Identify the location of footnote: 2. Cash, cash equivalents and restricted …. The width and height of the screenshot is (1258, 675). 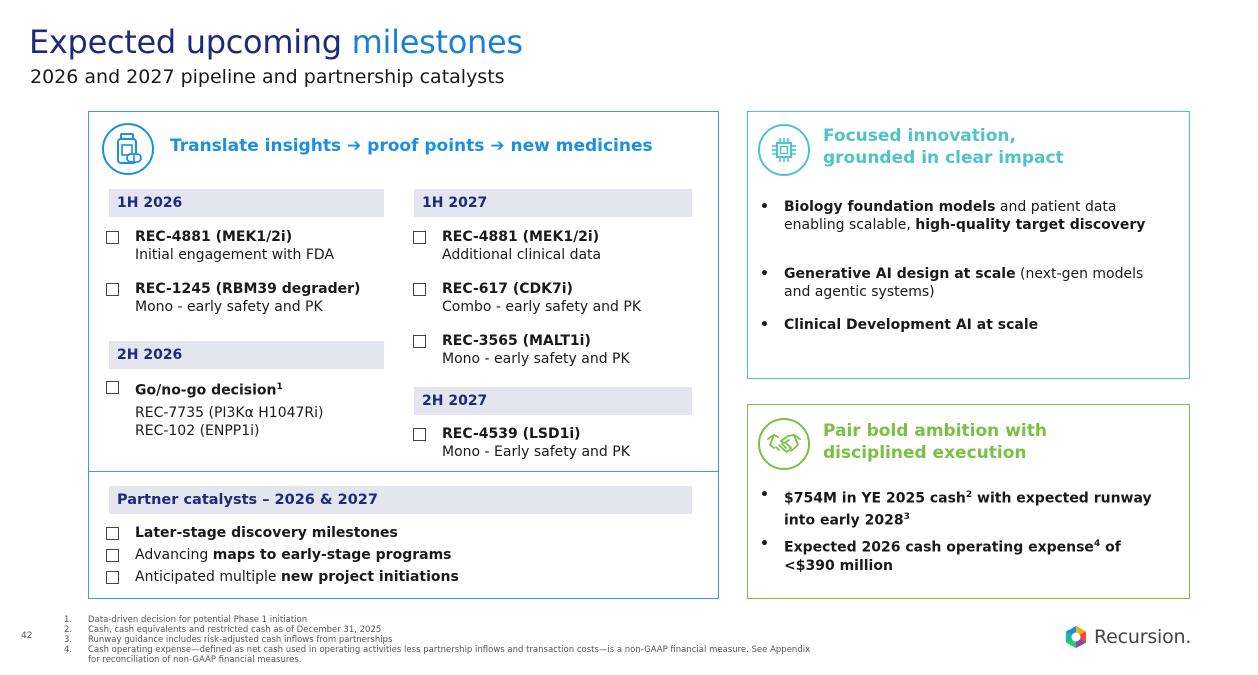
(437, 630).